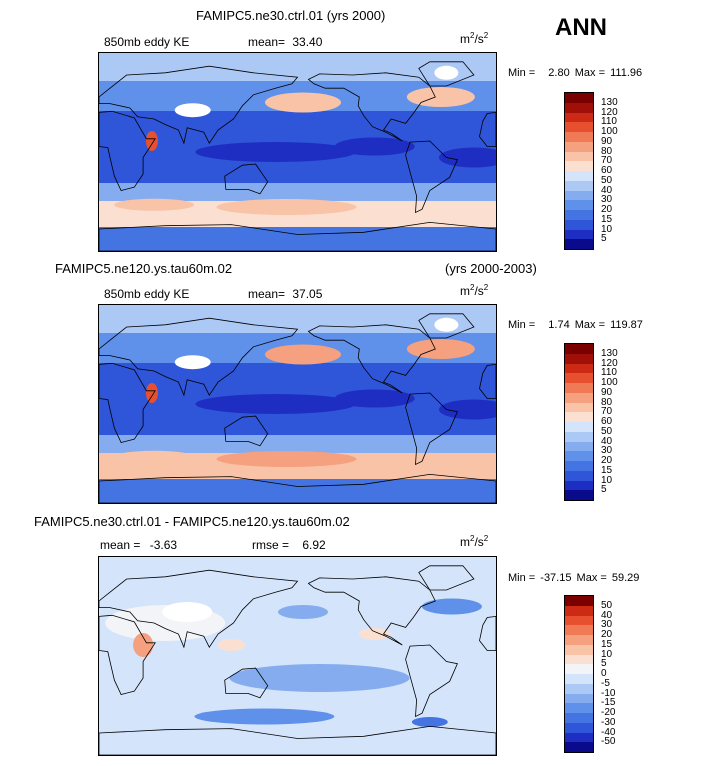  I want to click on colorbar-tick-label: 70, so click(607, 412).